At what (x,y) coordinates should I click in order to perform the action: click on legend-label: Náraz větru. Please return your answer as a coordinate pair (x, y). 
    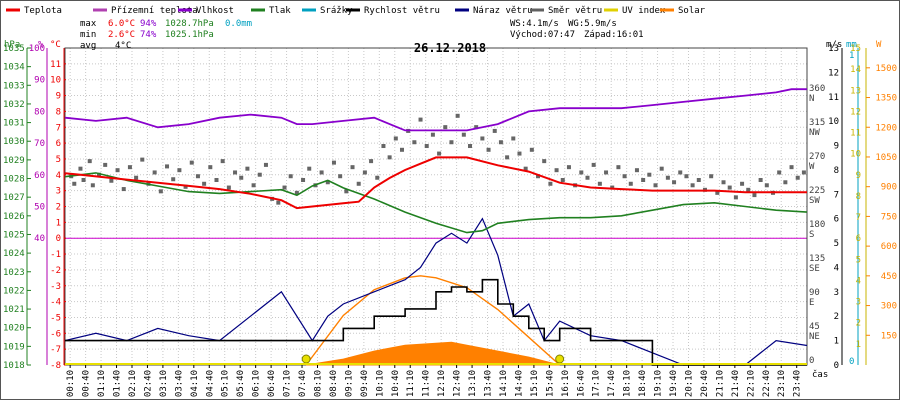
    Looking at the image, I should click on (503, 11).